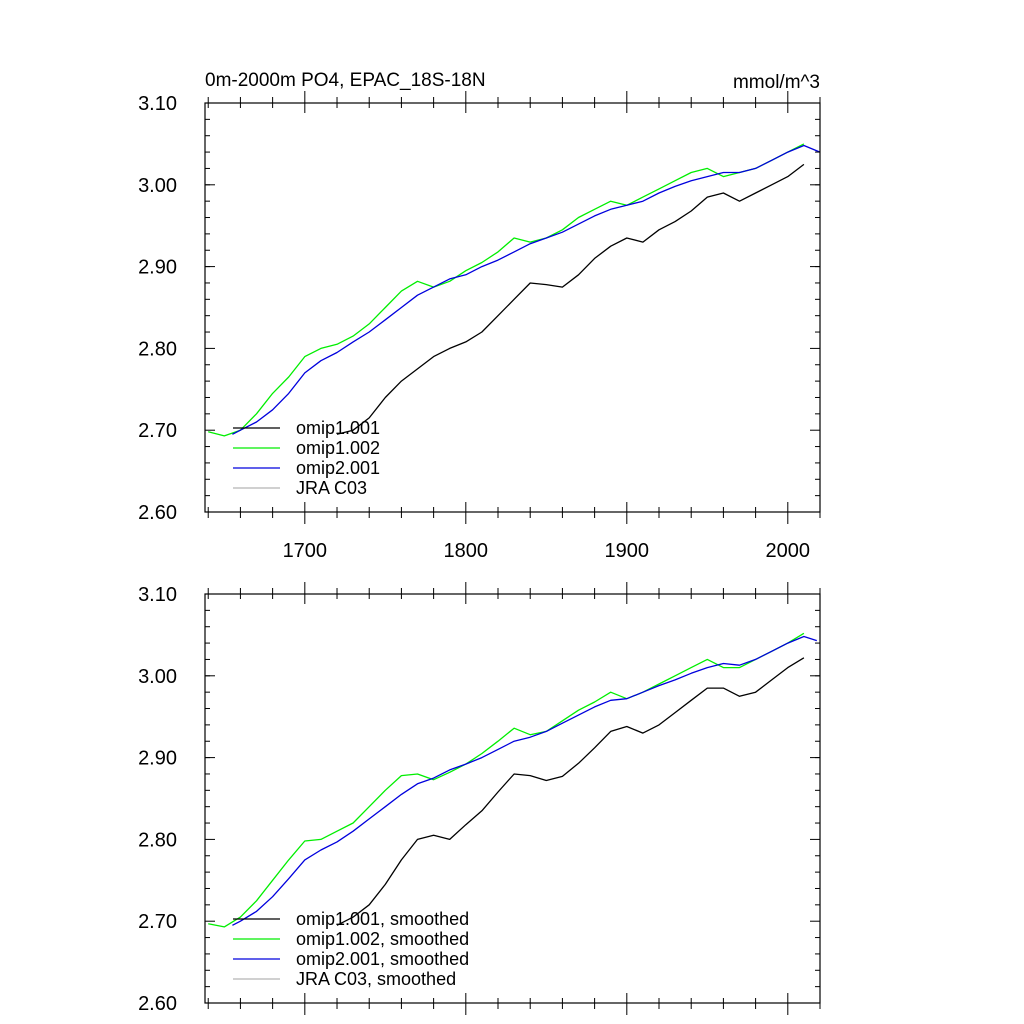  Describe the element at coordinates (338, 468) in the screenshot. I see `legend-label-omip2_001: omip2.001` at that location.